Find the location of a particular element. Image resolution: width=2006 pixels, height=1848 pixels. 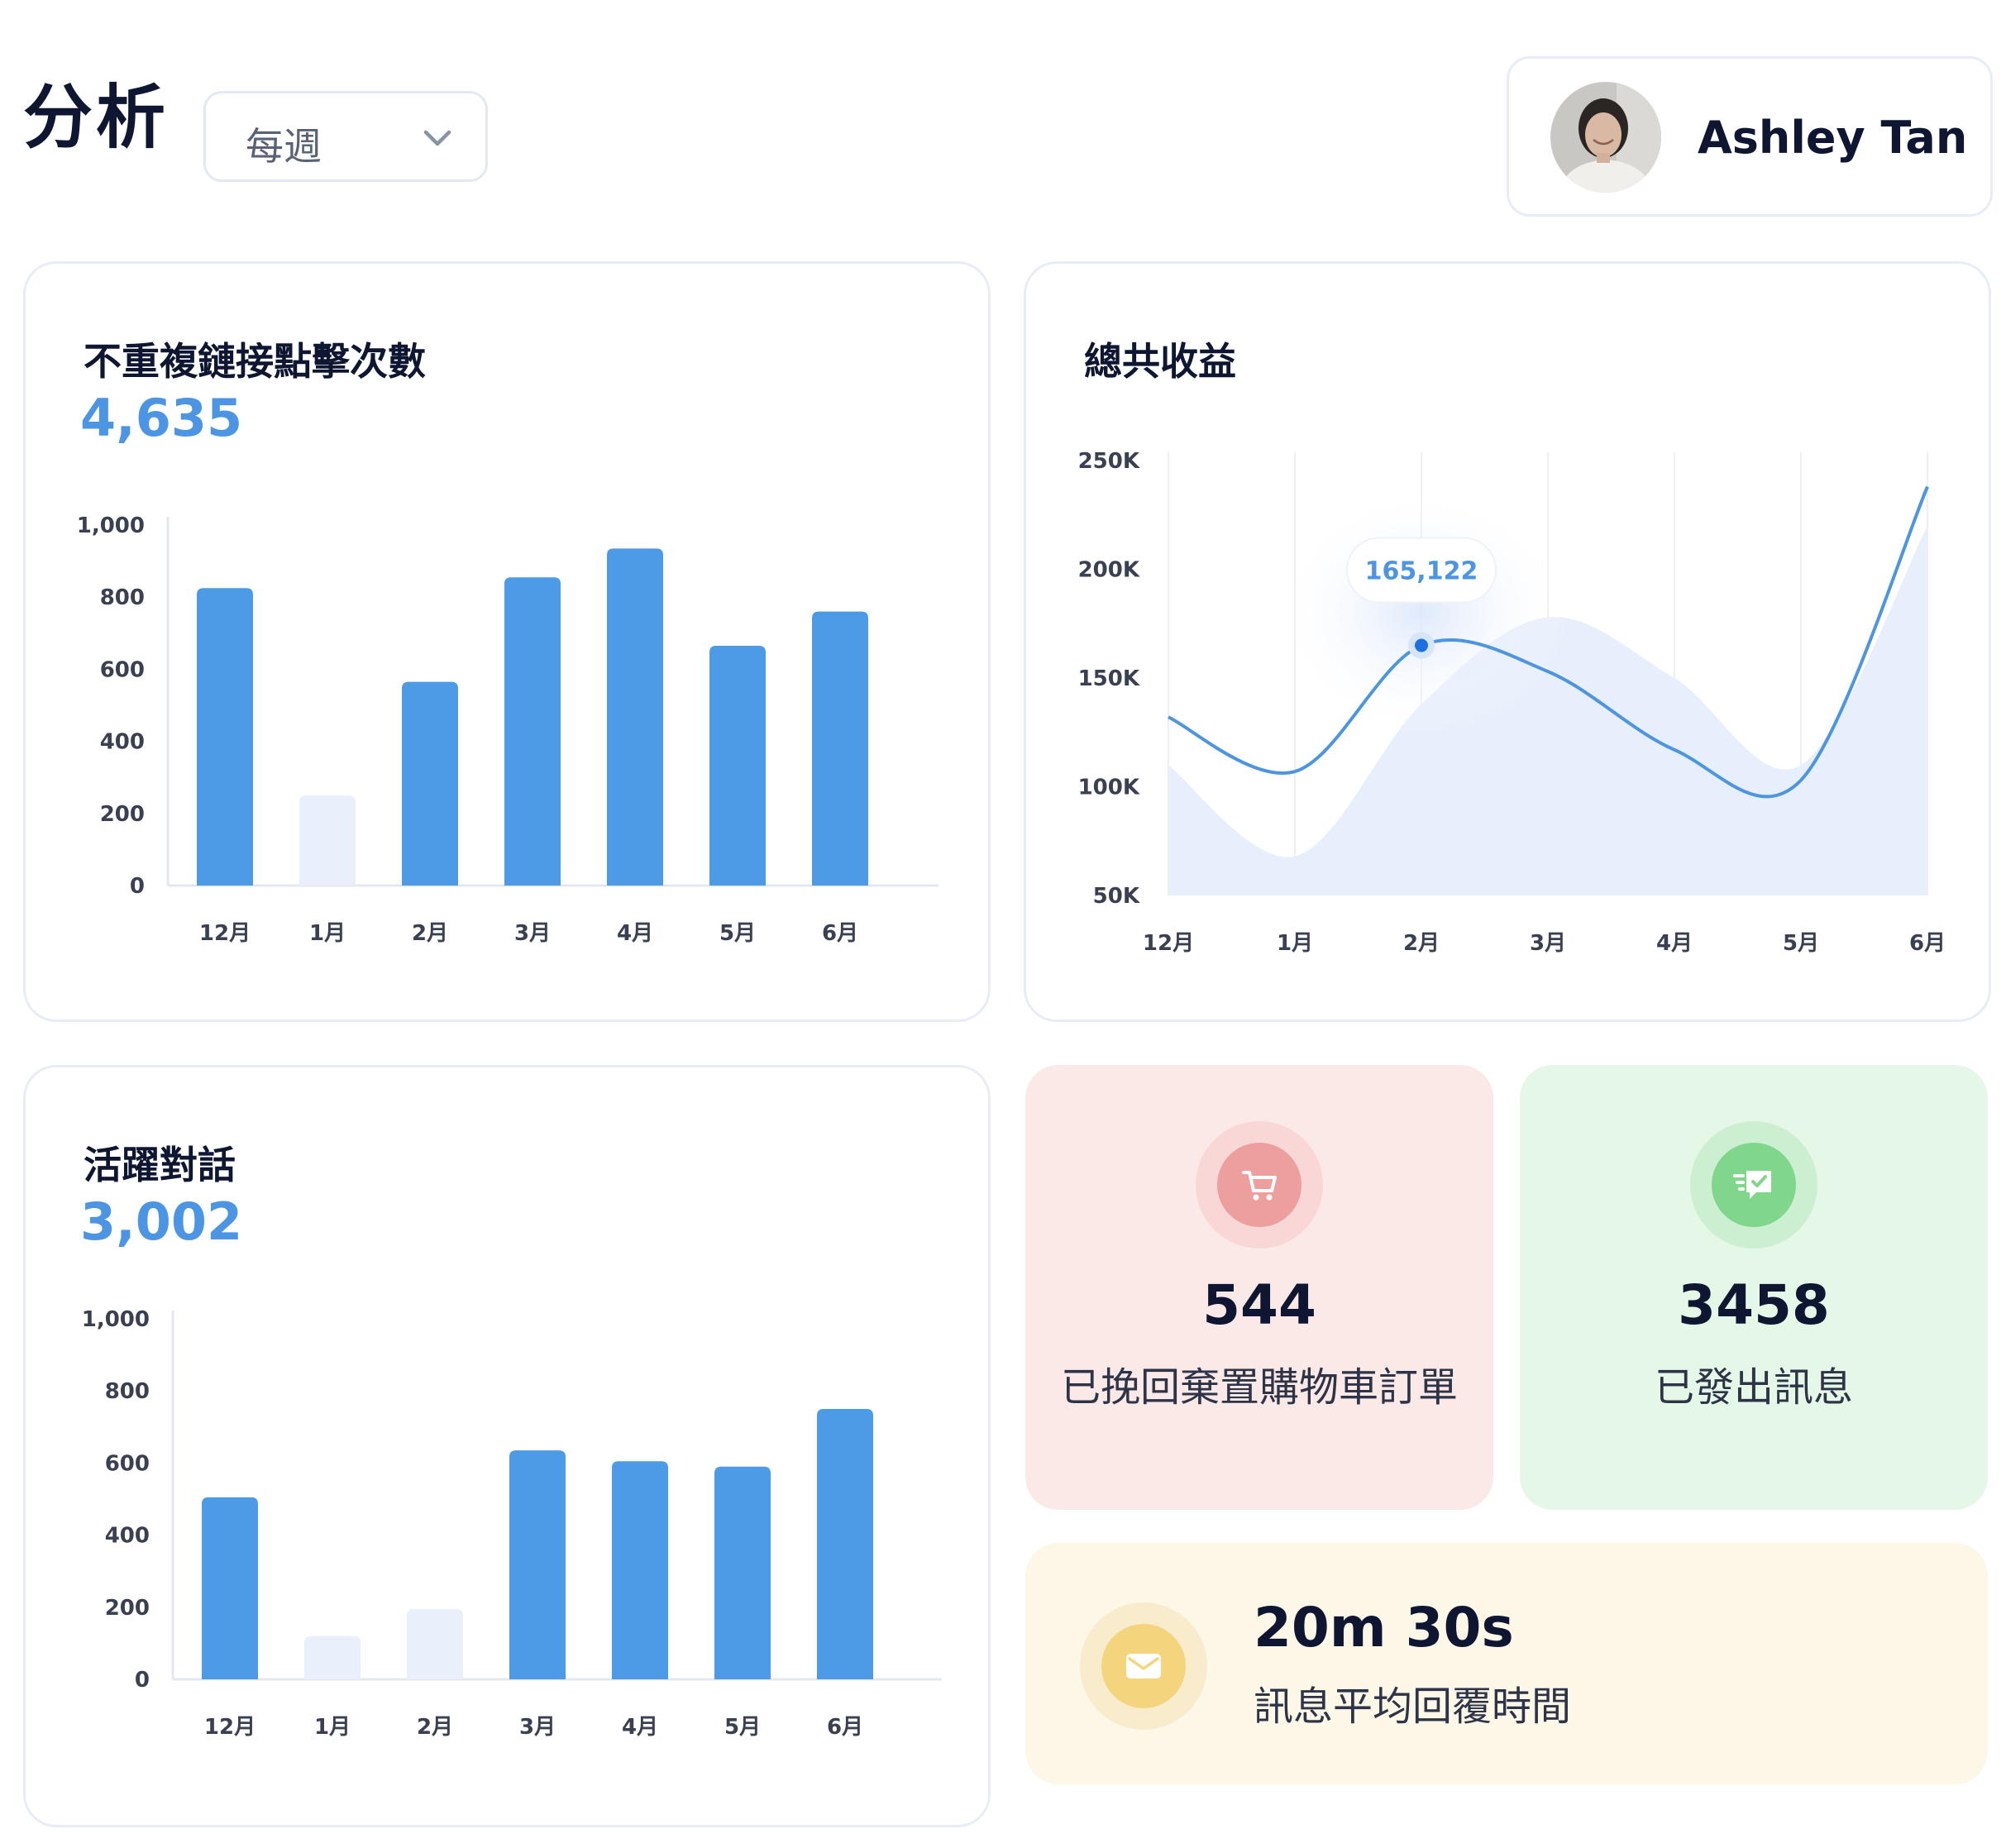

revenue-line is located at coordinates (1548, 642).